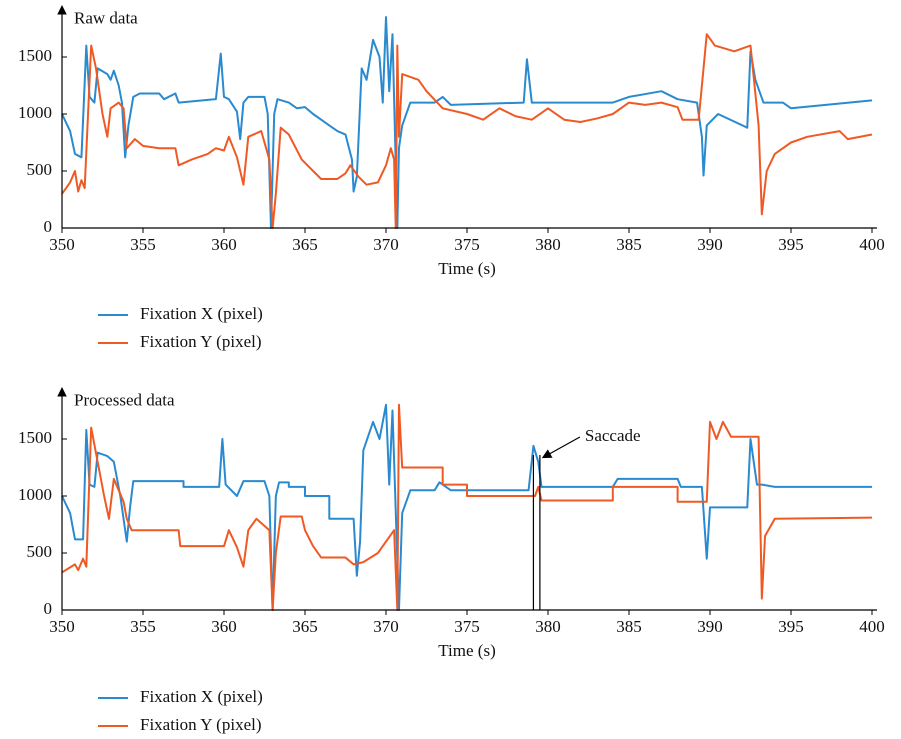 The width and height of the screenshot is (901, 739). What do you see at coordinates (124, 399) in the screenshot?
I see `panel-title: Processed data` at bounding box center [124, 399].